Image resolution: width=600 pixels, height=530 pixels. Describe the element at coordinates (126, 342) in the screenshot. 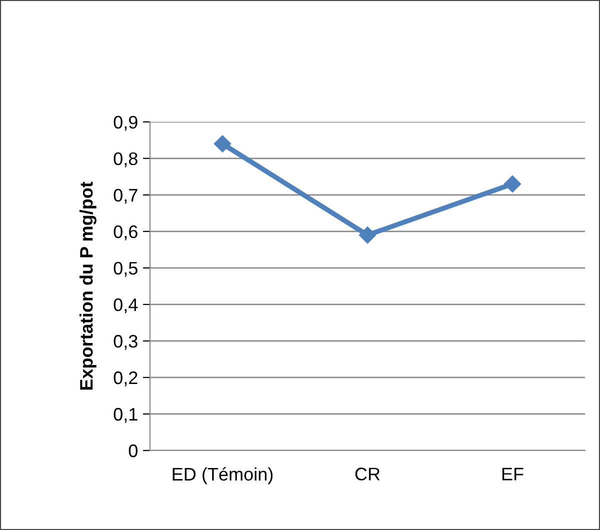

I see `y-tick-label: 0,3` at that location.